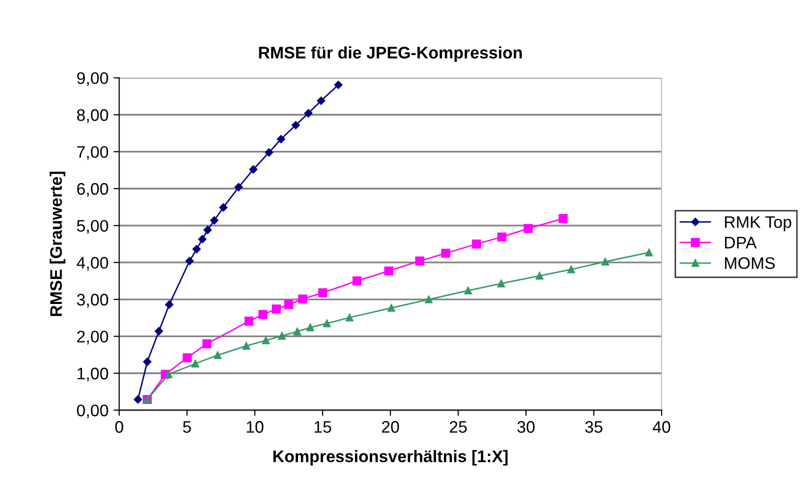 The image size is (800, 499). I want to click on legend-label: MOMS, so click(750, 263).